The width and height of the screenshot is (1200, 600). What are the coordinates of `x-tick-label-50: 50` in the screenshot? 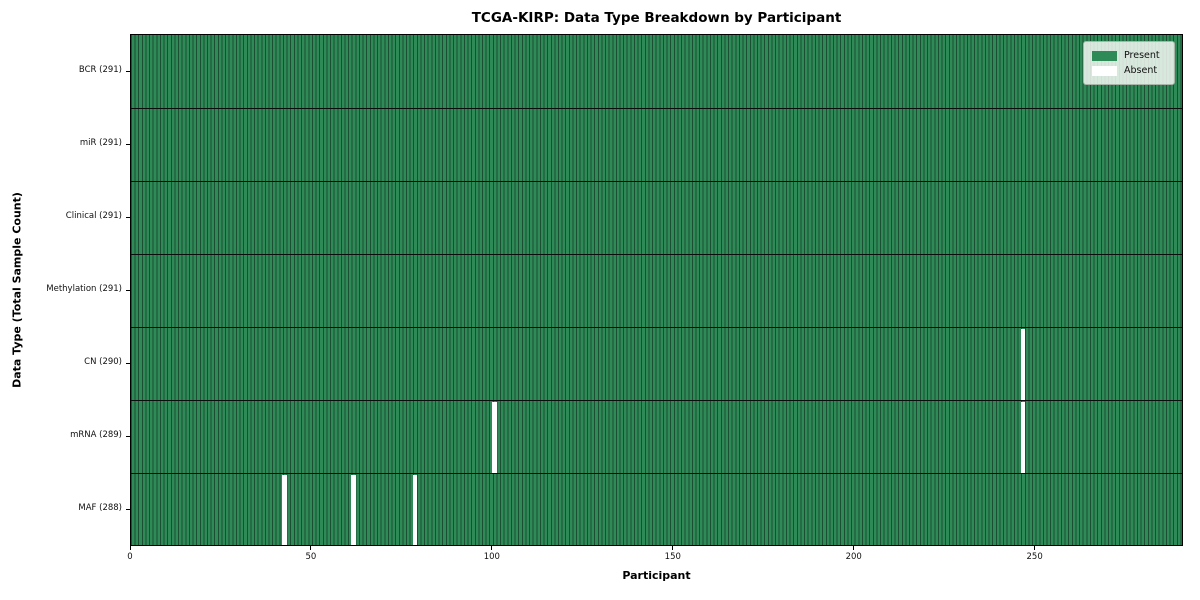 It's located at (311, 557).